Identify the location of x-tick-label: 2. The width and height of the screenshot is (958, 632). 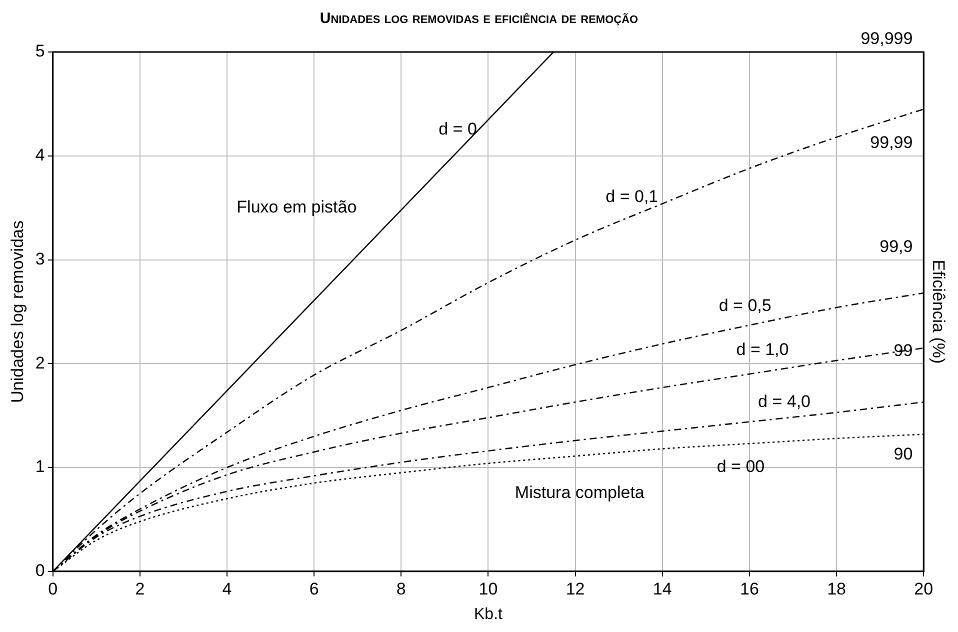
(140, 588).